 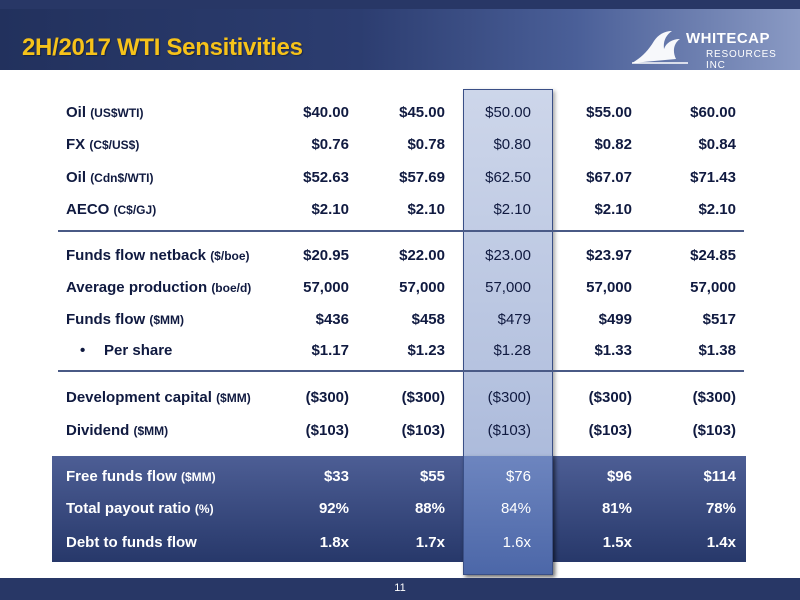 I want to click on table-cell: $1.33, so click(x=613, y=350).